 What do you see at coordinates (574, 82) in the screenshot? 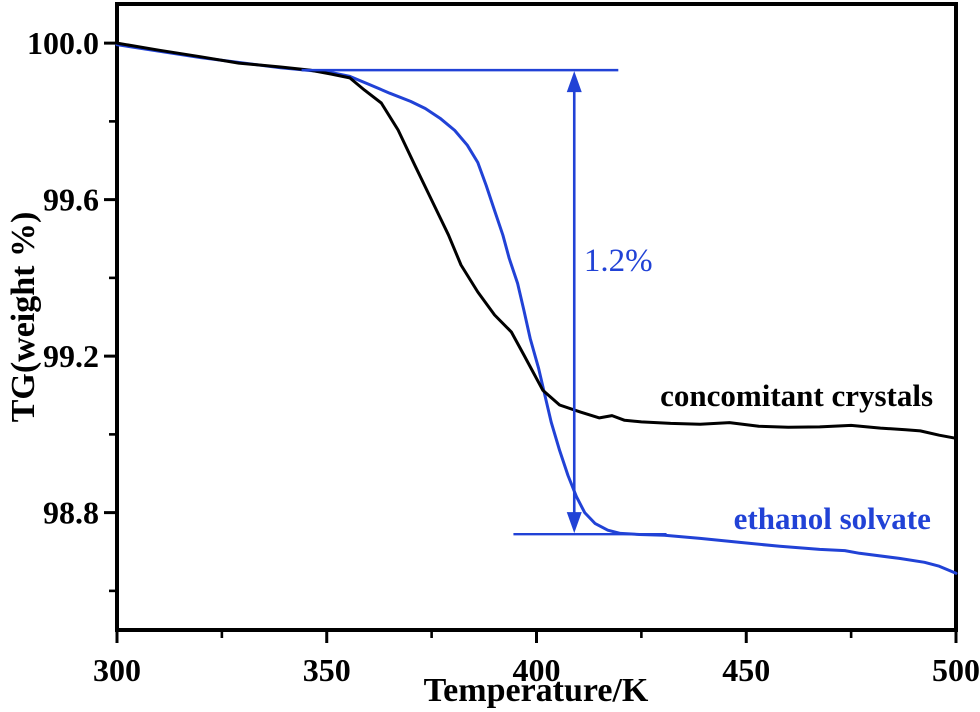
I see `arrow-head-up-icon` at bounding box center [574, 82].